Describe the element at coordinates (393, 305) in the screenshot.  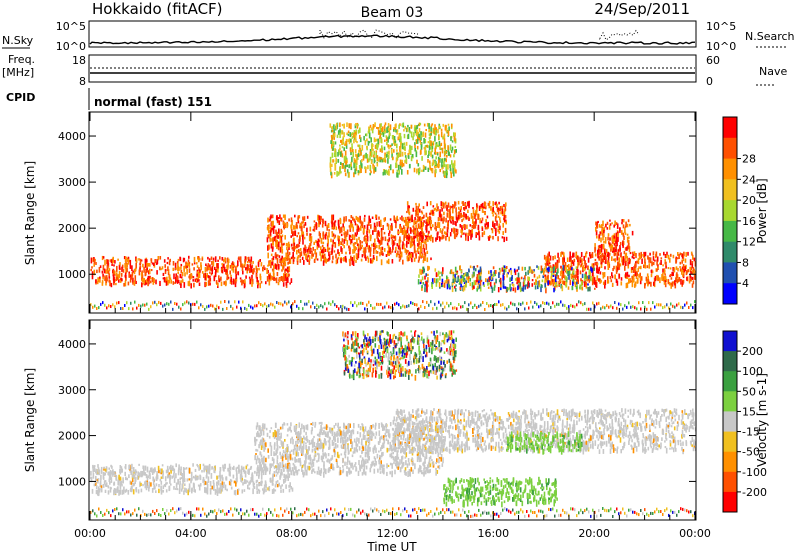
I see `power-near-range-speckle` at that location.